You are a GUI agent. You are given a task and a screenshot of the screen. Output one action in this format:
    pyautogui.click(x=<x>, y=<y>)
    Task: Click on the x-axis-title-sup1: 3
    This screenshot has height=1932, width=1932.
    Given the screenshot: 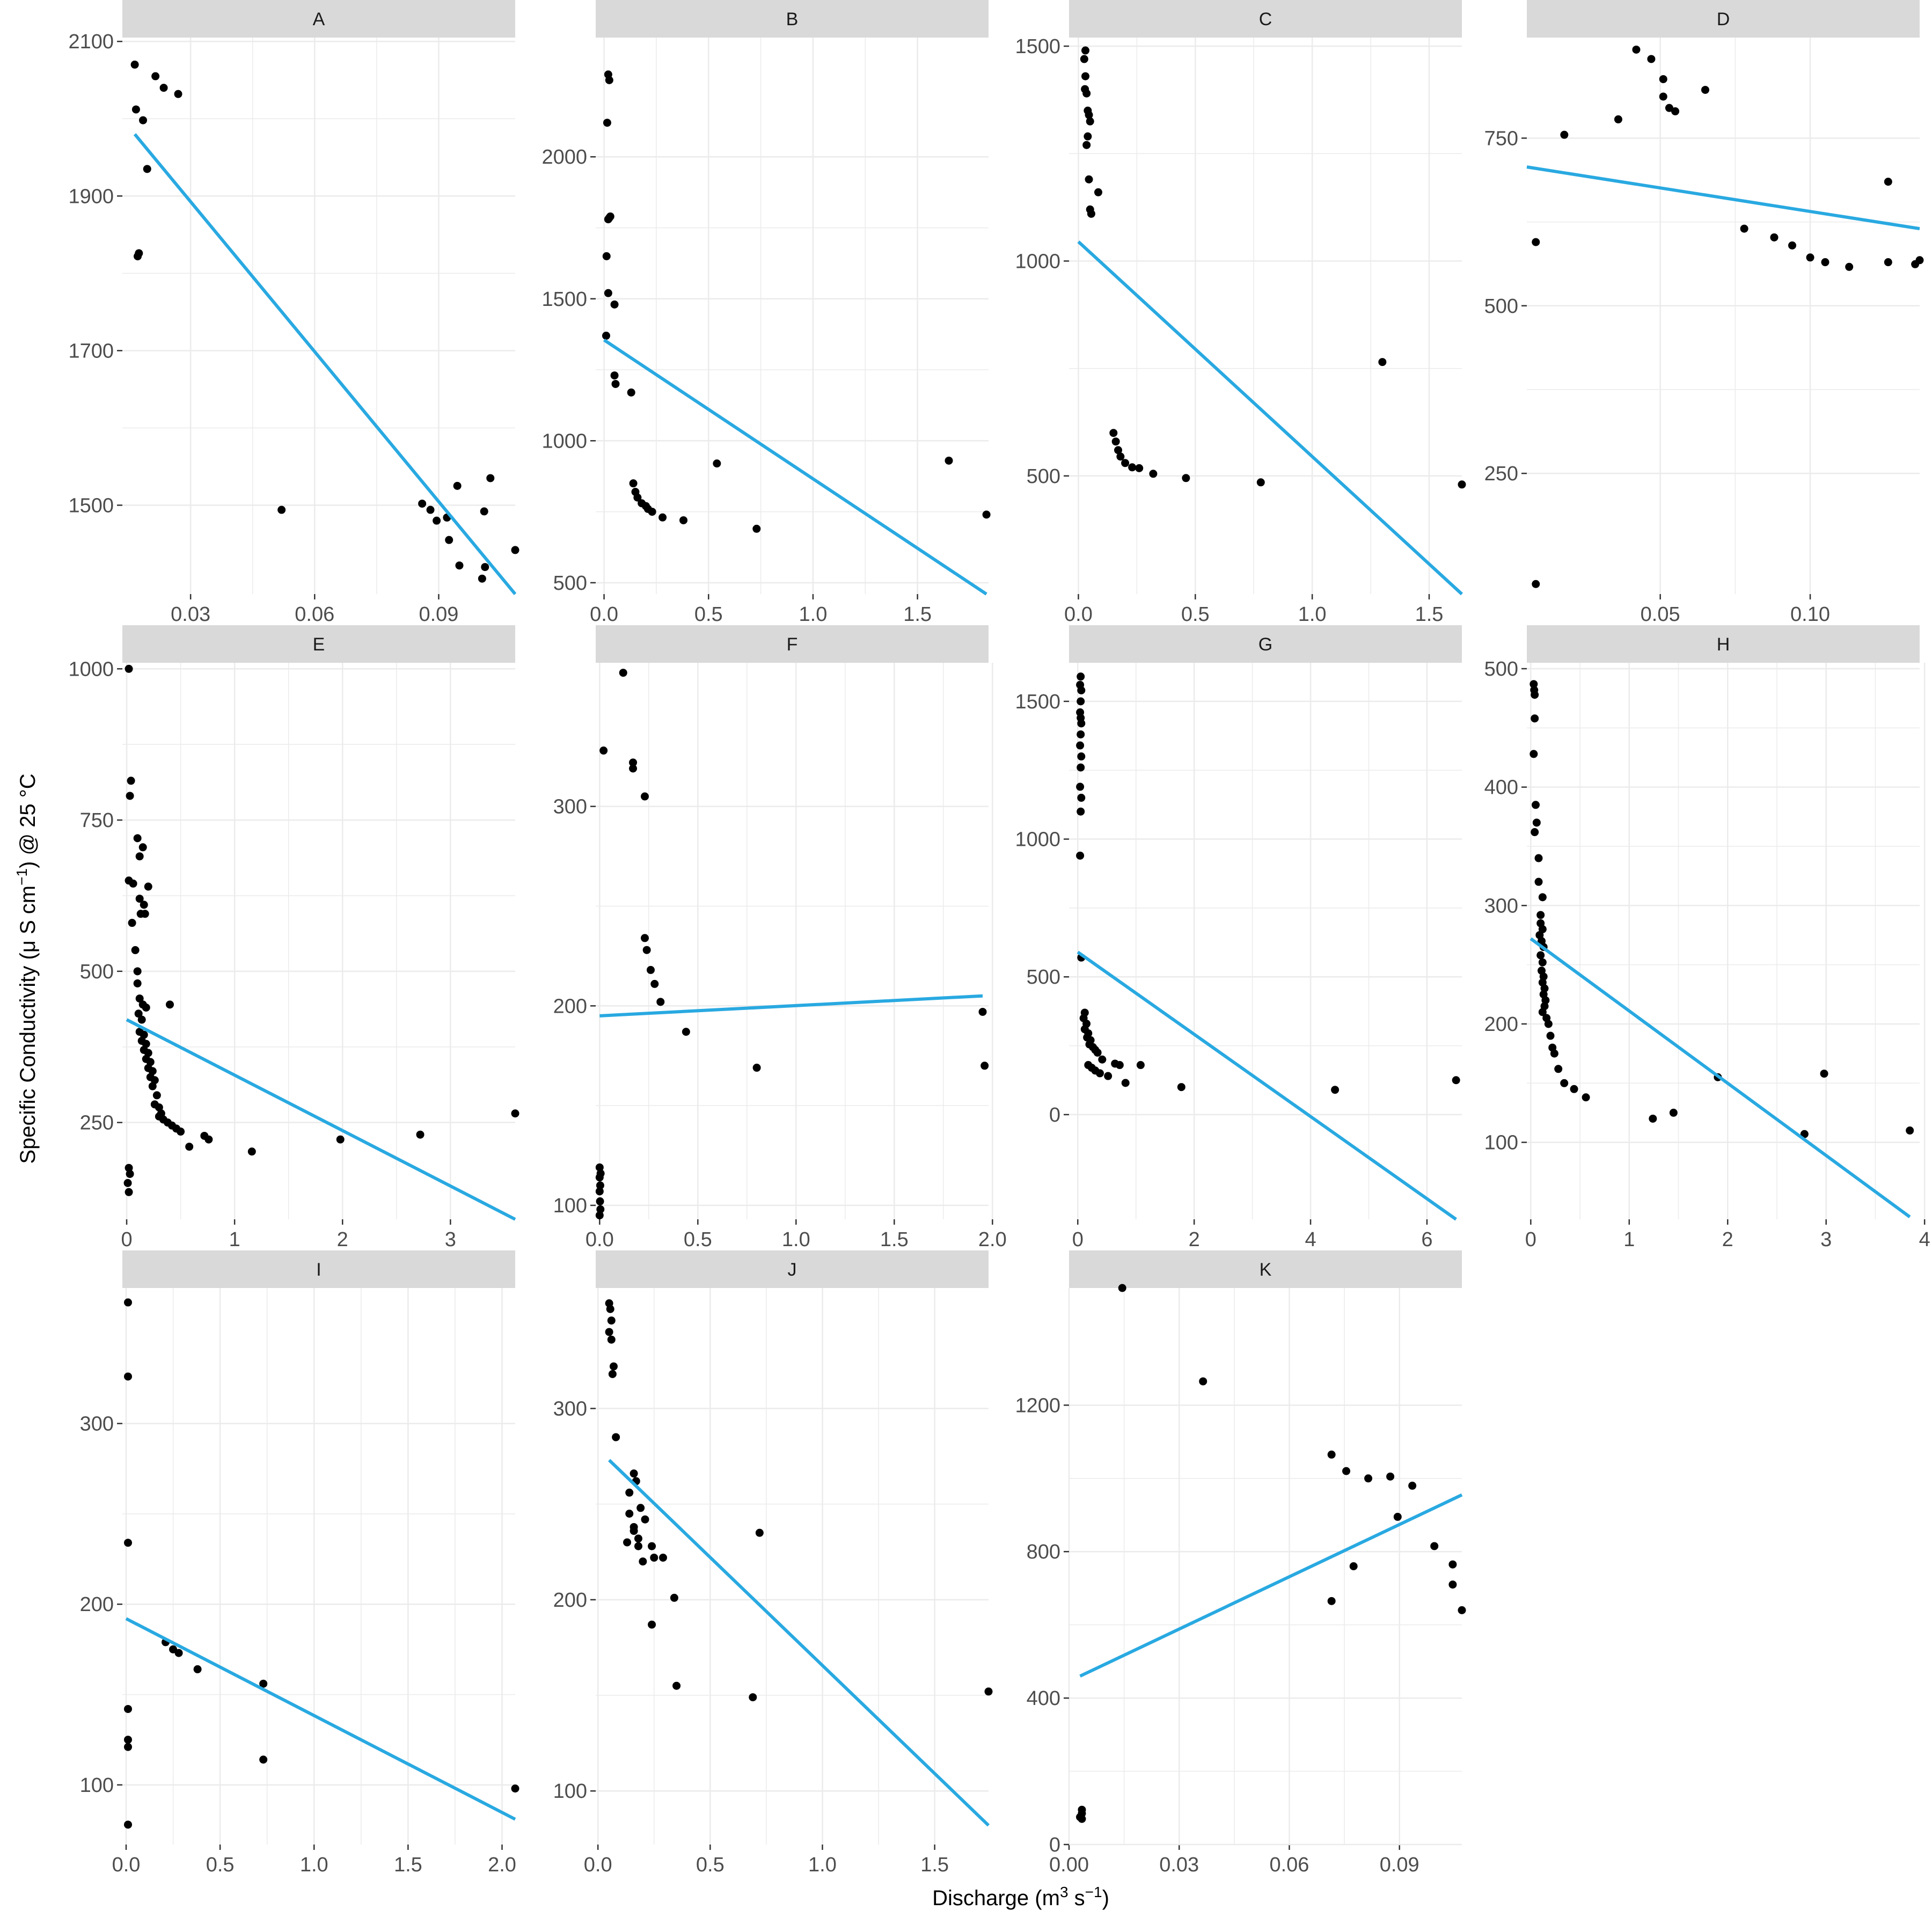 What is the action you would take?
    pyautogui.click(x=1064, y=1892)
    